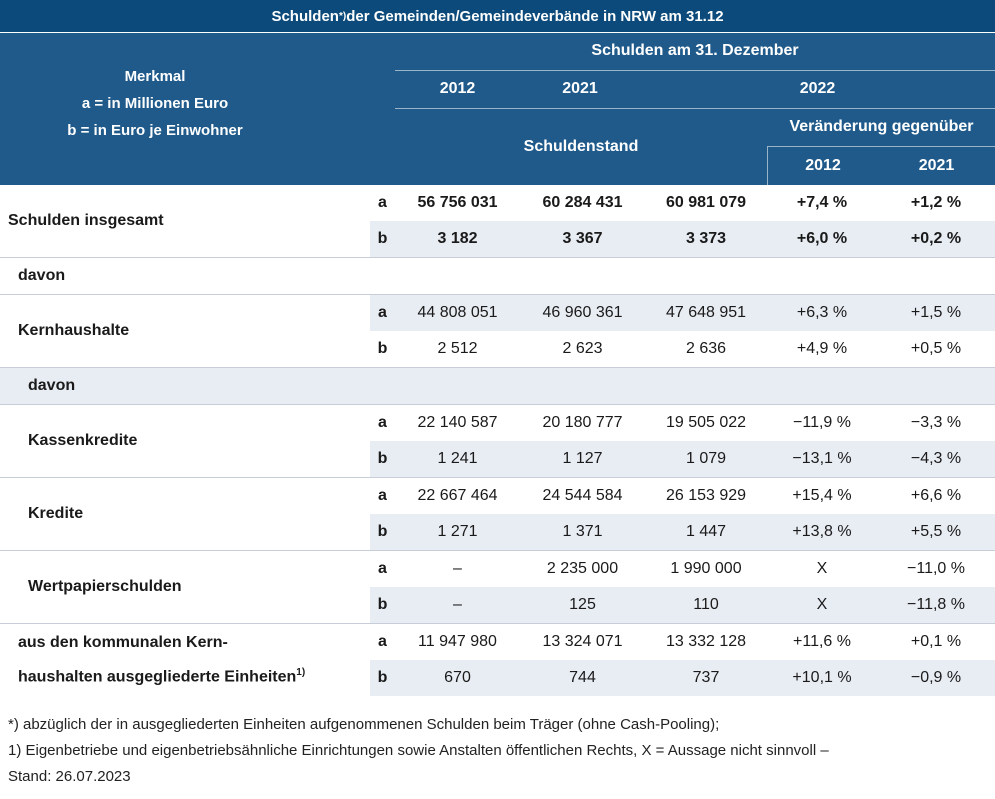  Describe the element at coordinates (155, 130) in the screenshot. I see `header-b-definition: b = in Euro je Einwohner` at that location.